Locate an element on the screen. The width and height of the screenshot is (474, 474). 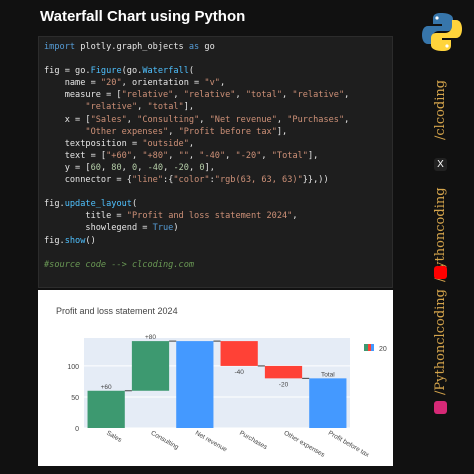
legend-swatch-total is located at coordinates (372, 347).